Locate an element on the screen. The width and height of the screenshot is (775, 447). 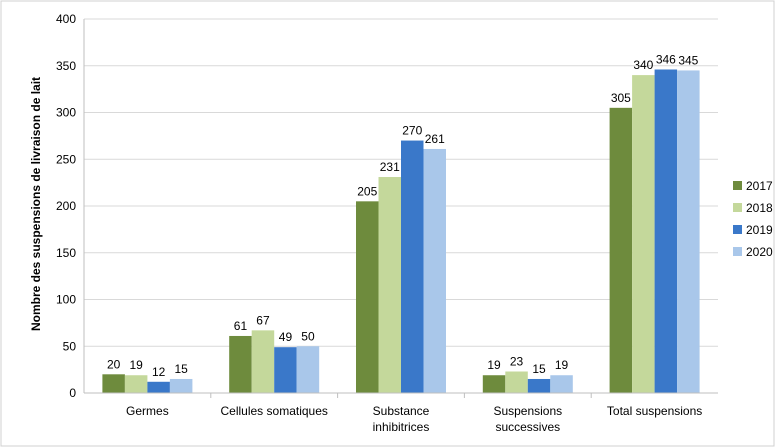
data-label-2020-1: 50 is located at coordinates (308, 336).